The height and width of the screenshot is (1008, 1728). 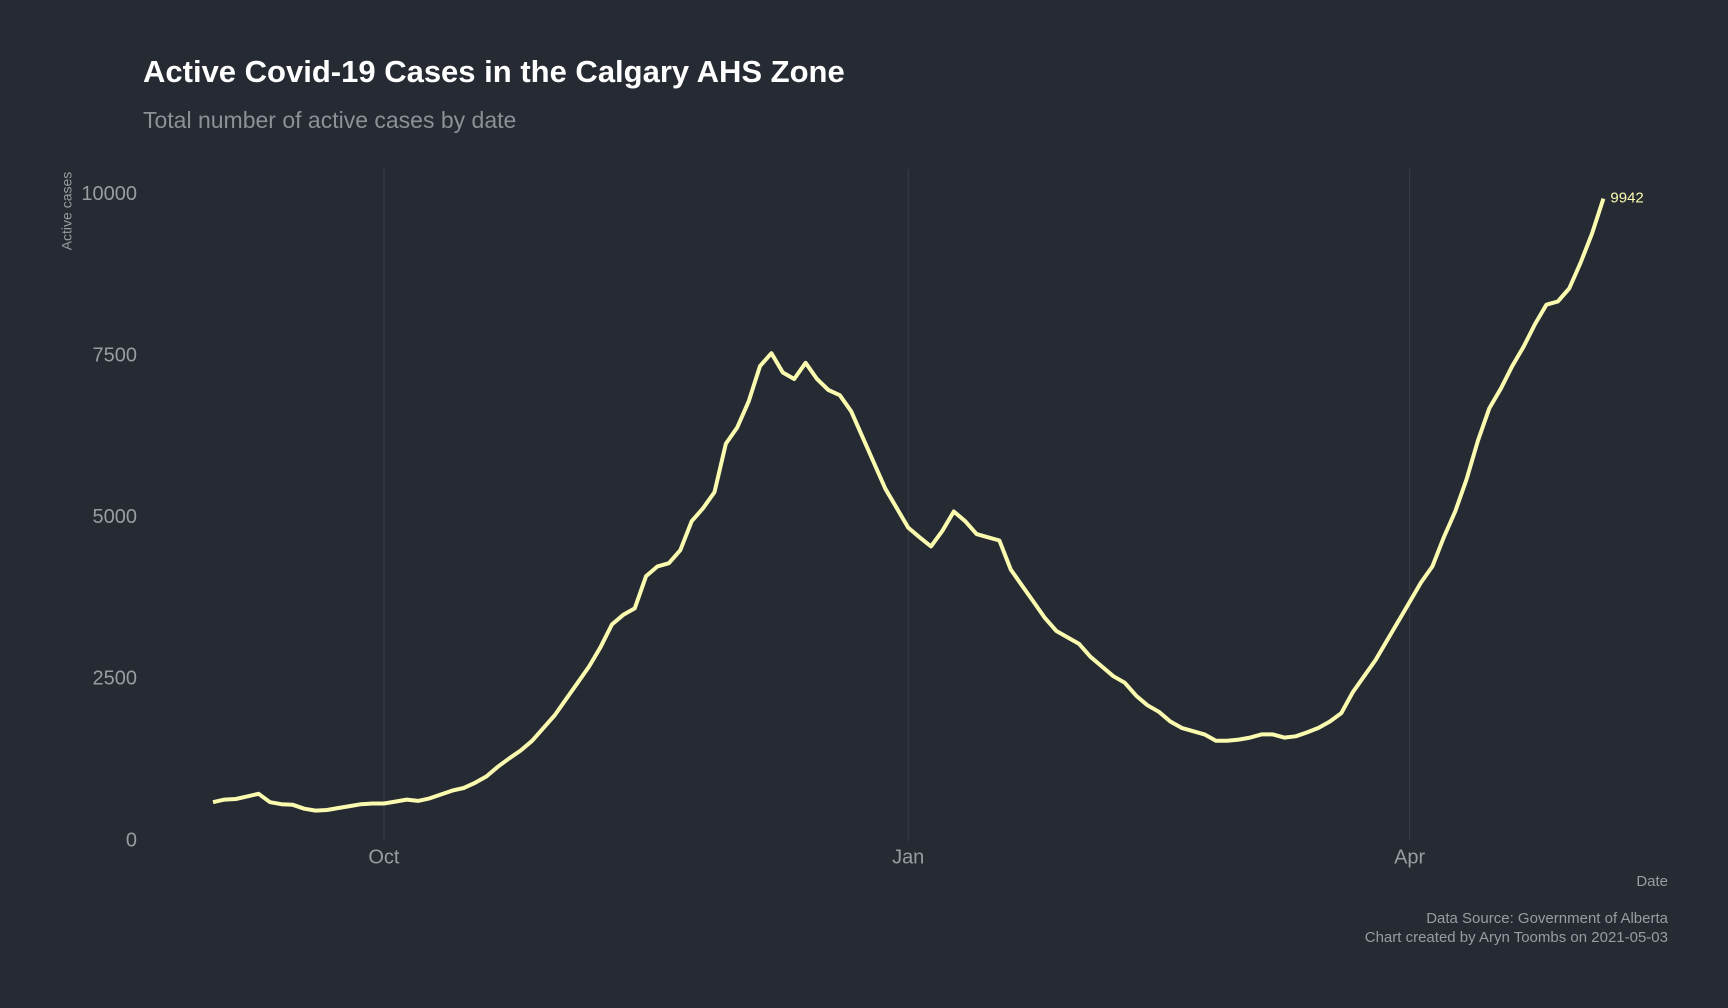 I want to click on y-tick-label: 2500, so click(x=115, y=679).